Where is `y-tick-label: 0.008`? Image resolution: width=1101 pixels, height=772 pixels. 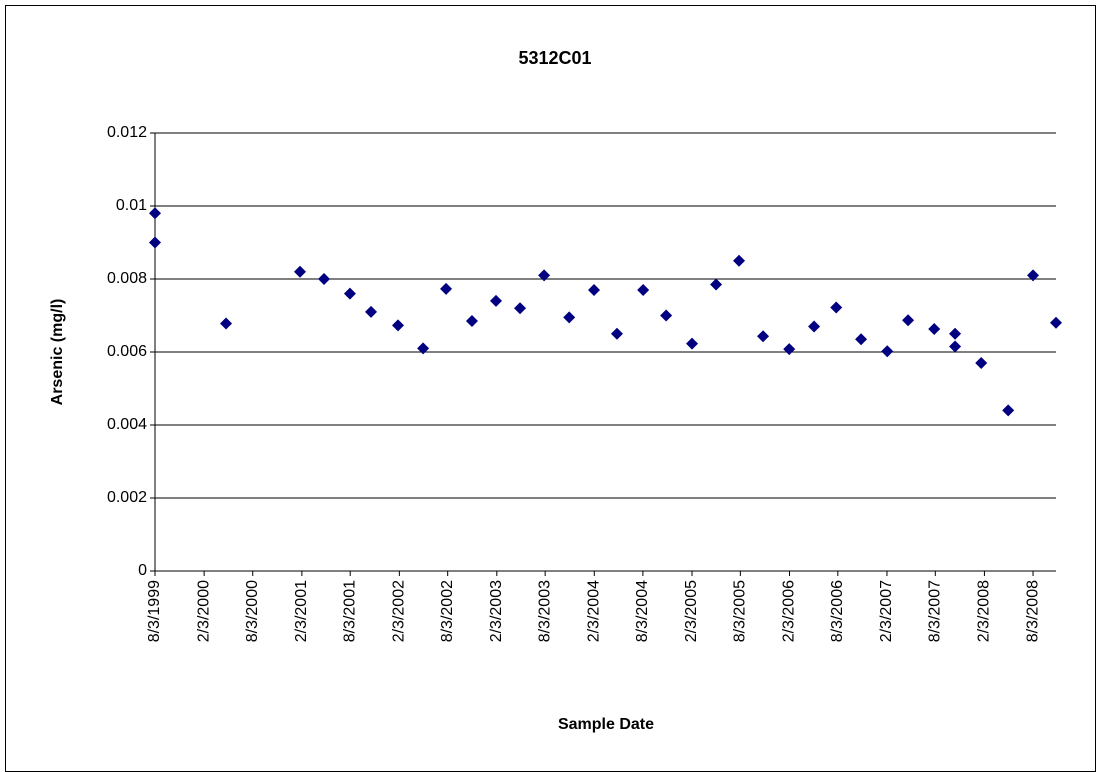 y-tick-label: 0.008 is located at coordinates (127, 278).